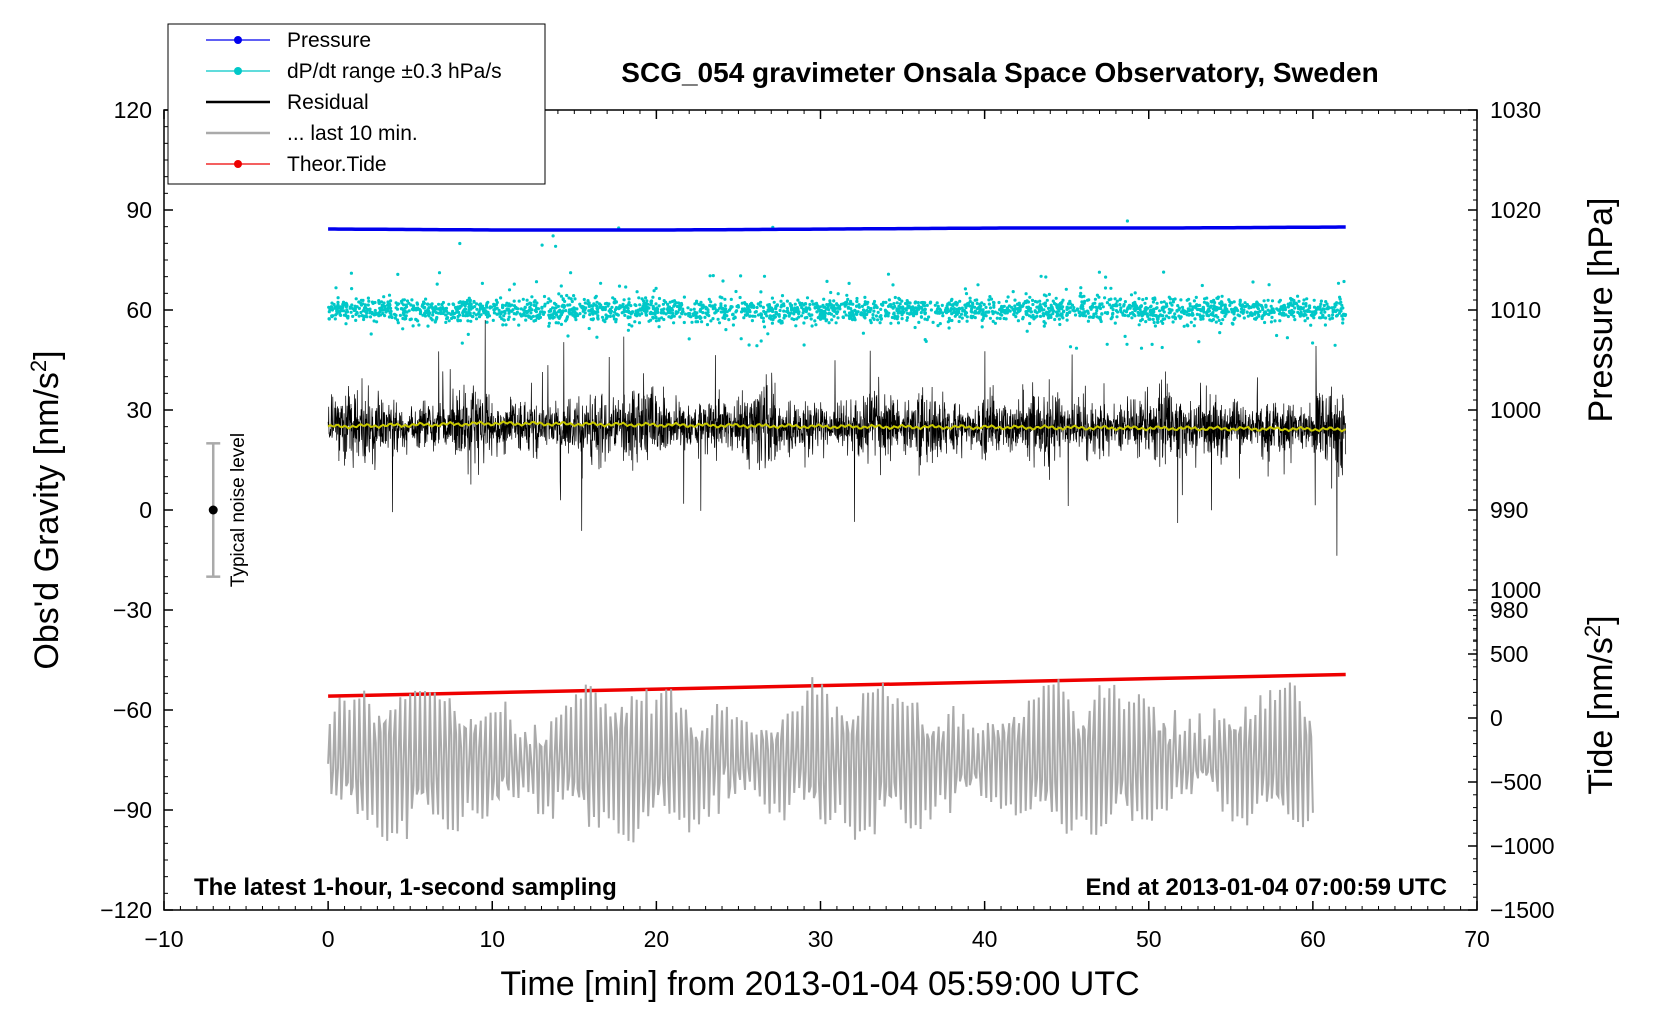  I want to click on legend-label: Residual, so click(328, 102).